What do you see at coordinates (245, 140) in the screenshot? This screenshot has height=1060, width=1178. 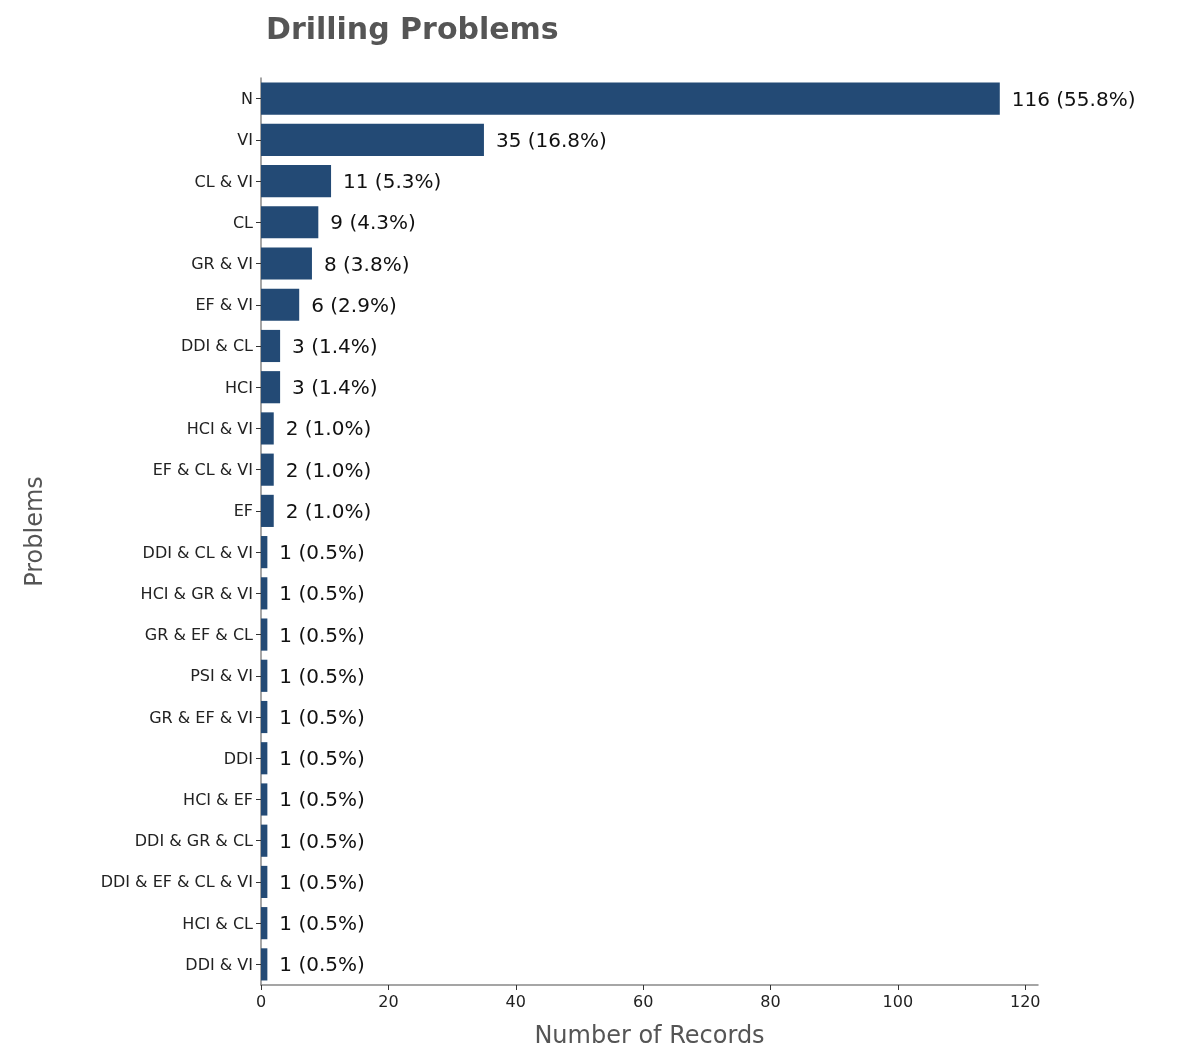 I see `y-tick-label: VI` at bounding box center [245, 140].